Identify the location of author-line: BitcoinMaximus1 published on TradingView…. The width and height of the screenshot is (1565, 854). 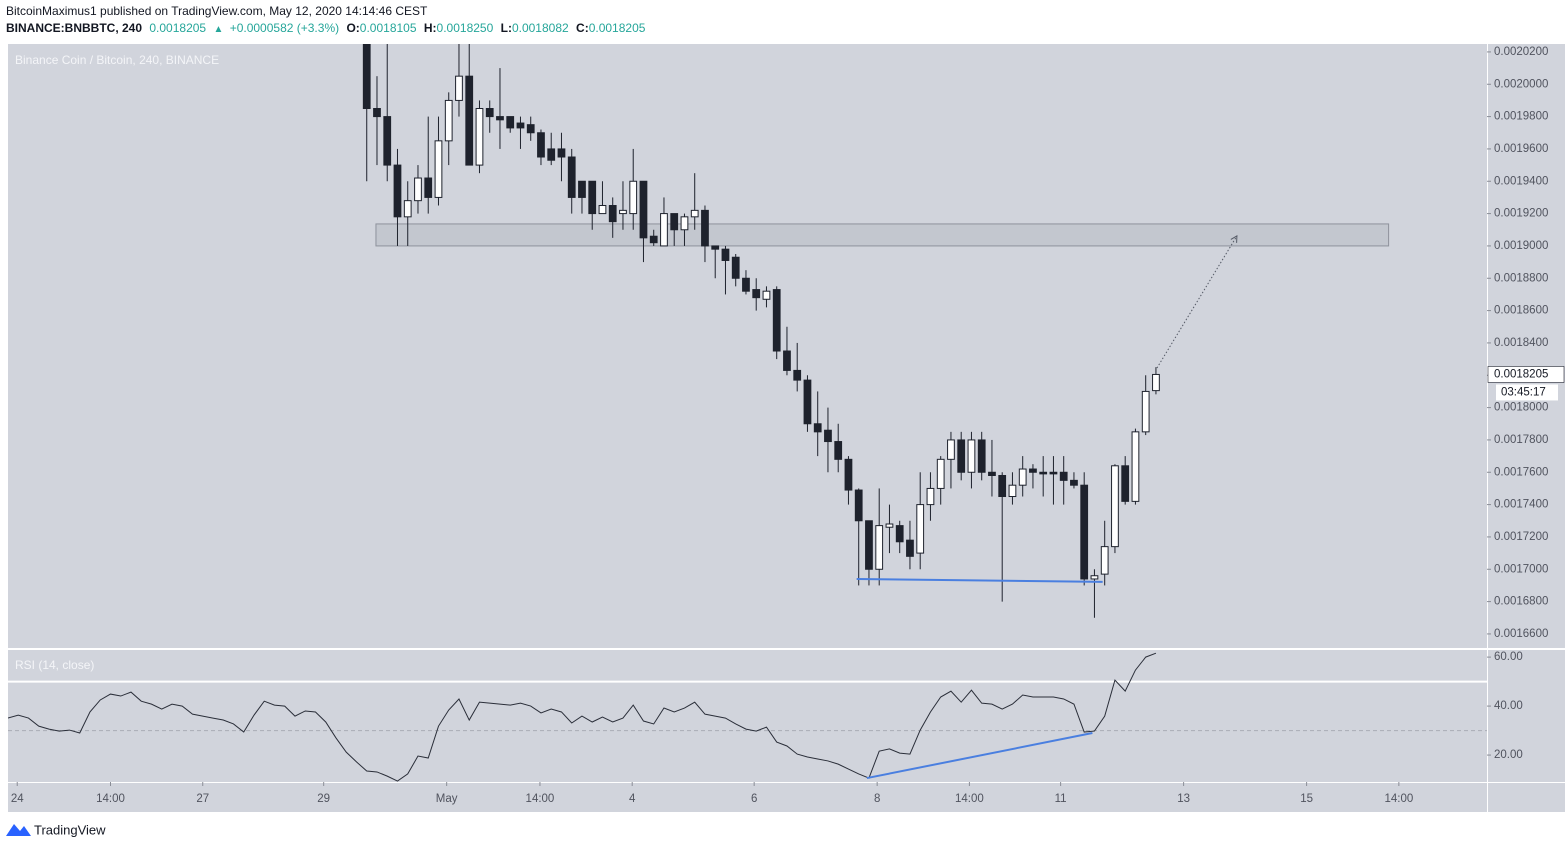
(217, 11).